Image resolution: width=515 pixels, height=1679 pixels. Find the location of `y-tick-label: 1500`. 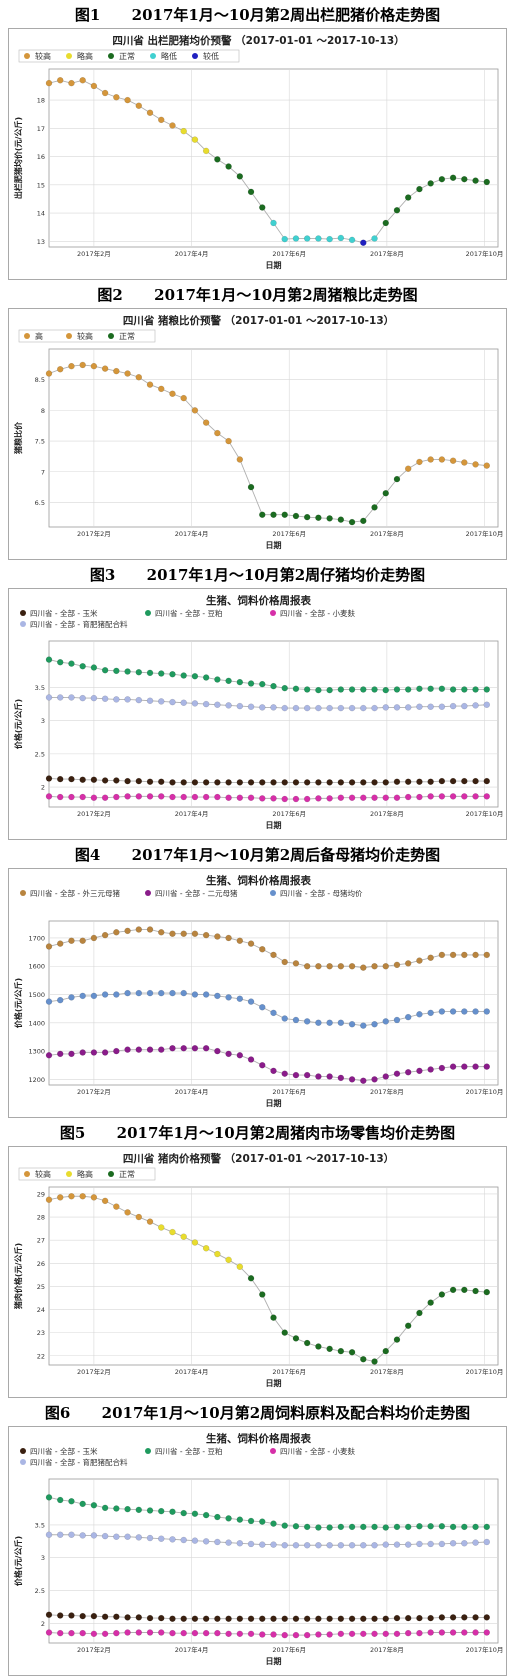

y-tick-label: 1500 is located at coordinates (36, 995).